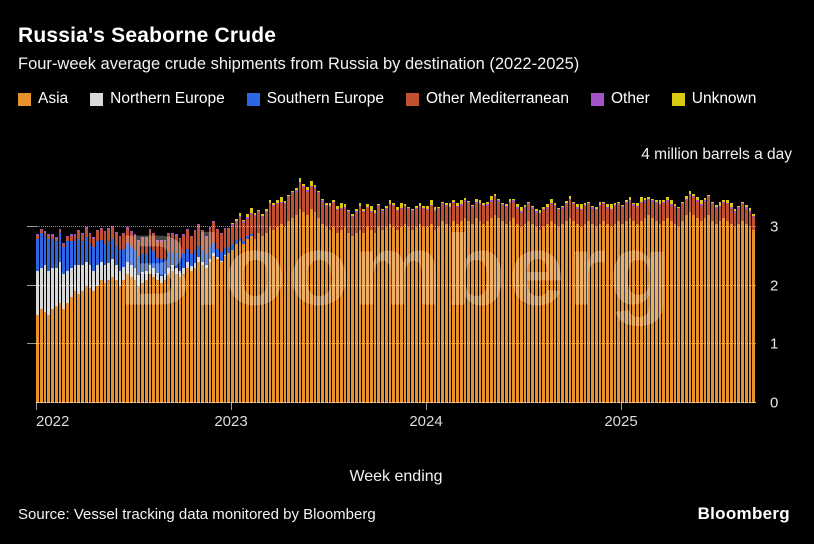  Describe the element at coordinates (743, 513) in the screenshot. I see `bloomberg-logo: Bloomberg` at that location.